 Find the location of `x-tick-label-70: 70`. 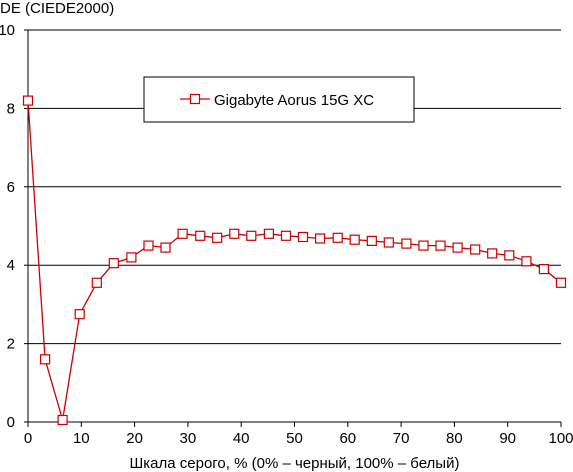

x-tick-label-70: 70 is located at coordinates (401, 438).